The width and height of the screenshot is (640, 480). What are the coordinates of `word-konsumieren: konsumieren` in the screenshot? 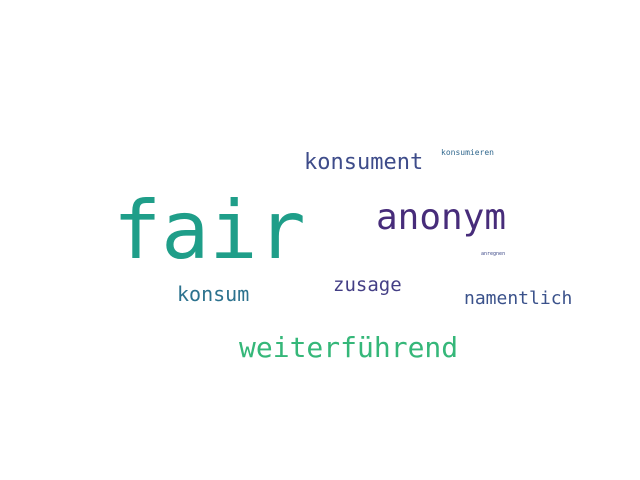 It's located at (467, 152).